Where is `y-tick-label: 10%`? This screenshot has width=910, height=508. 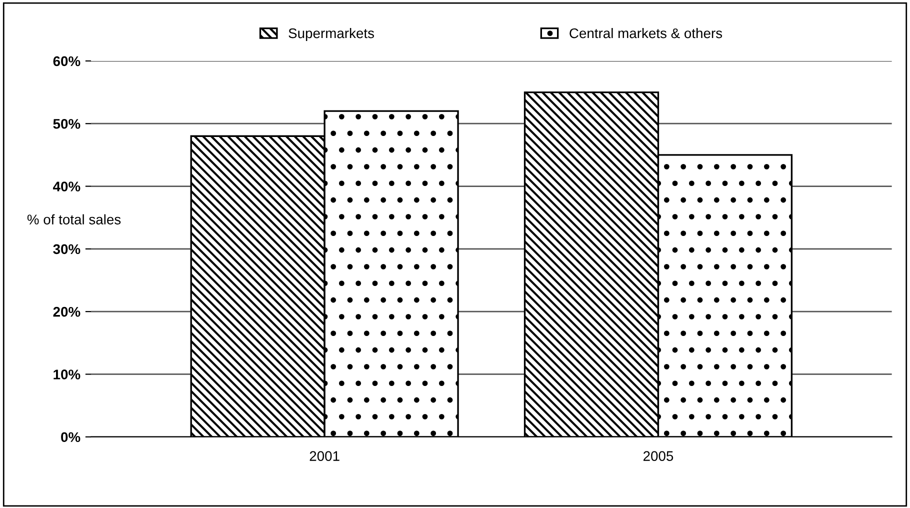
y-tick-label: 10% is located at coordinates (67, 375).